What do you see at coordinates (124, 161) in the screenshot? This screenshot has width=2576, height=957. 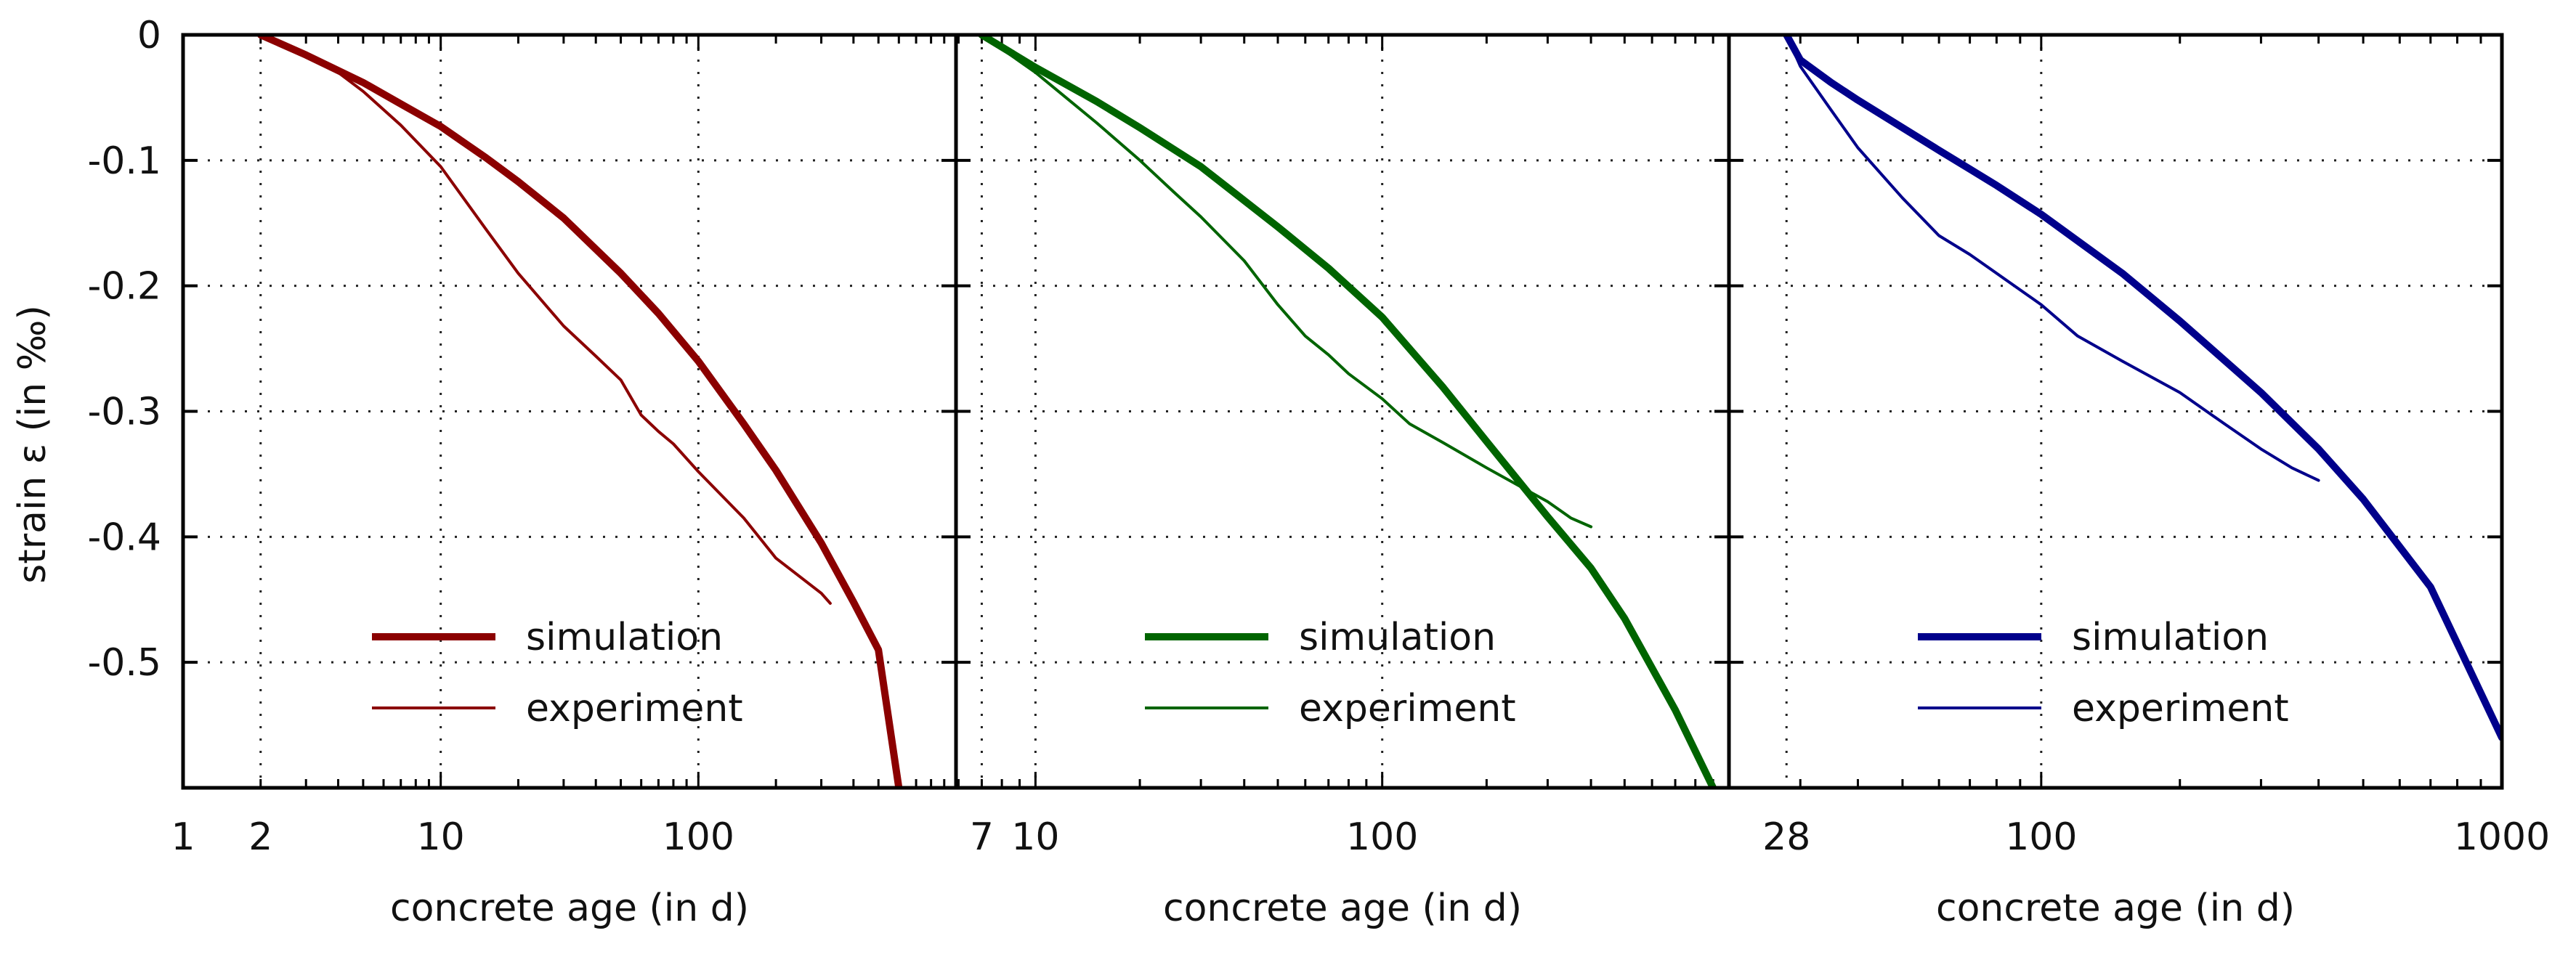 I see `y-tick-label: -0.1` at bounding box center [124, 161].